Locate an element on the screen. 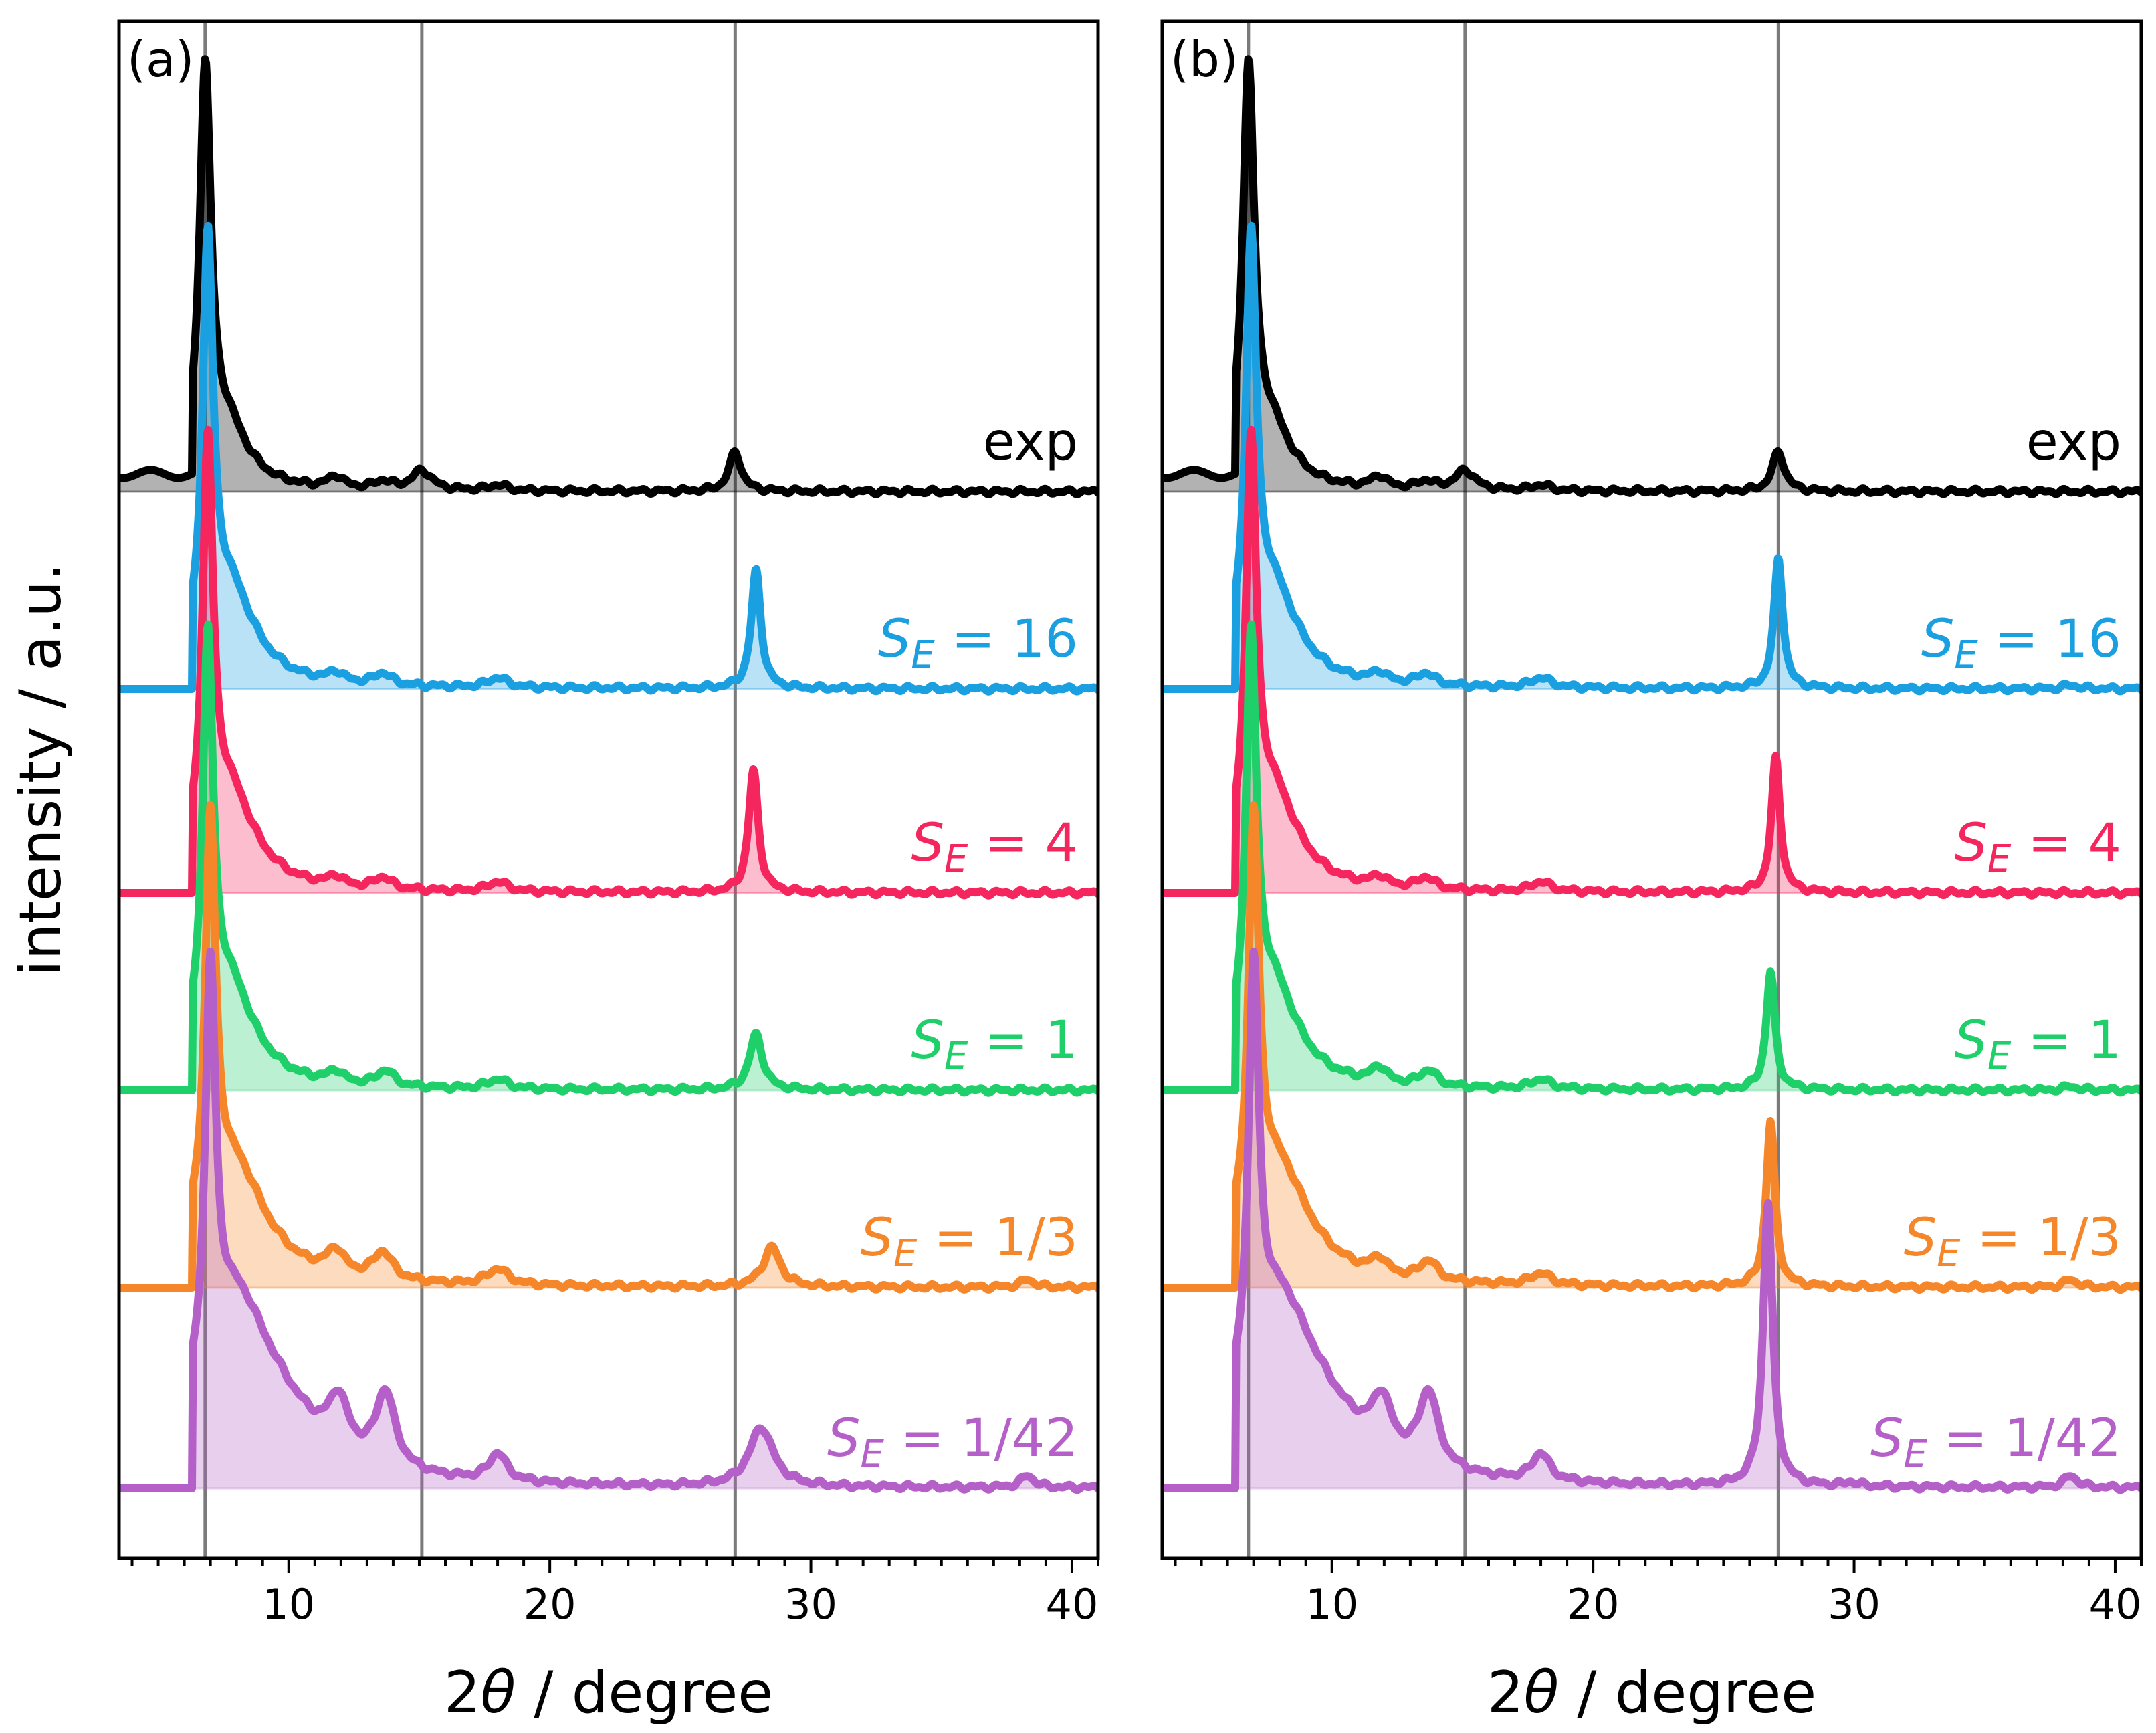 The width and height of the screenshot is (2156, 1733). y-axis-label: intensity / a.u. is located at coordinates (41, 770).